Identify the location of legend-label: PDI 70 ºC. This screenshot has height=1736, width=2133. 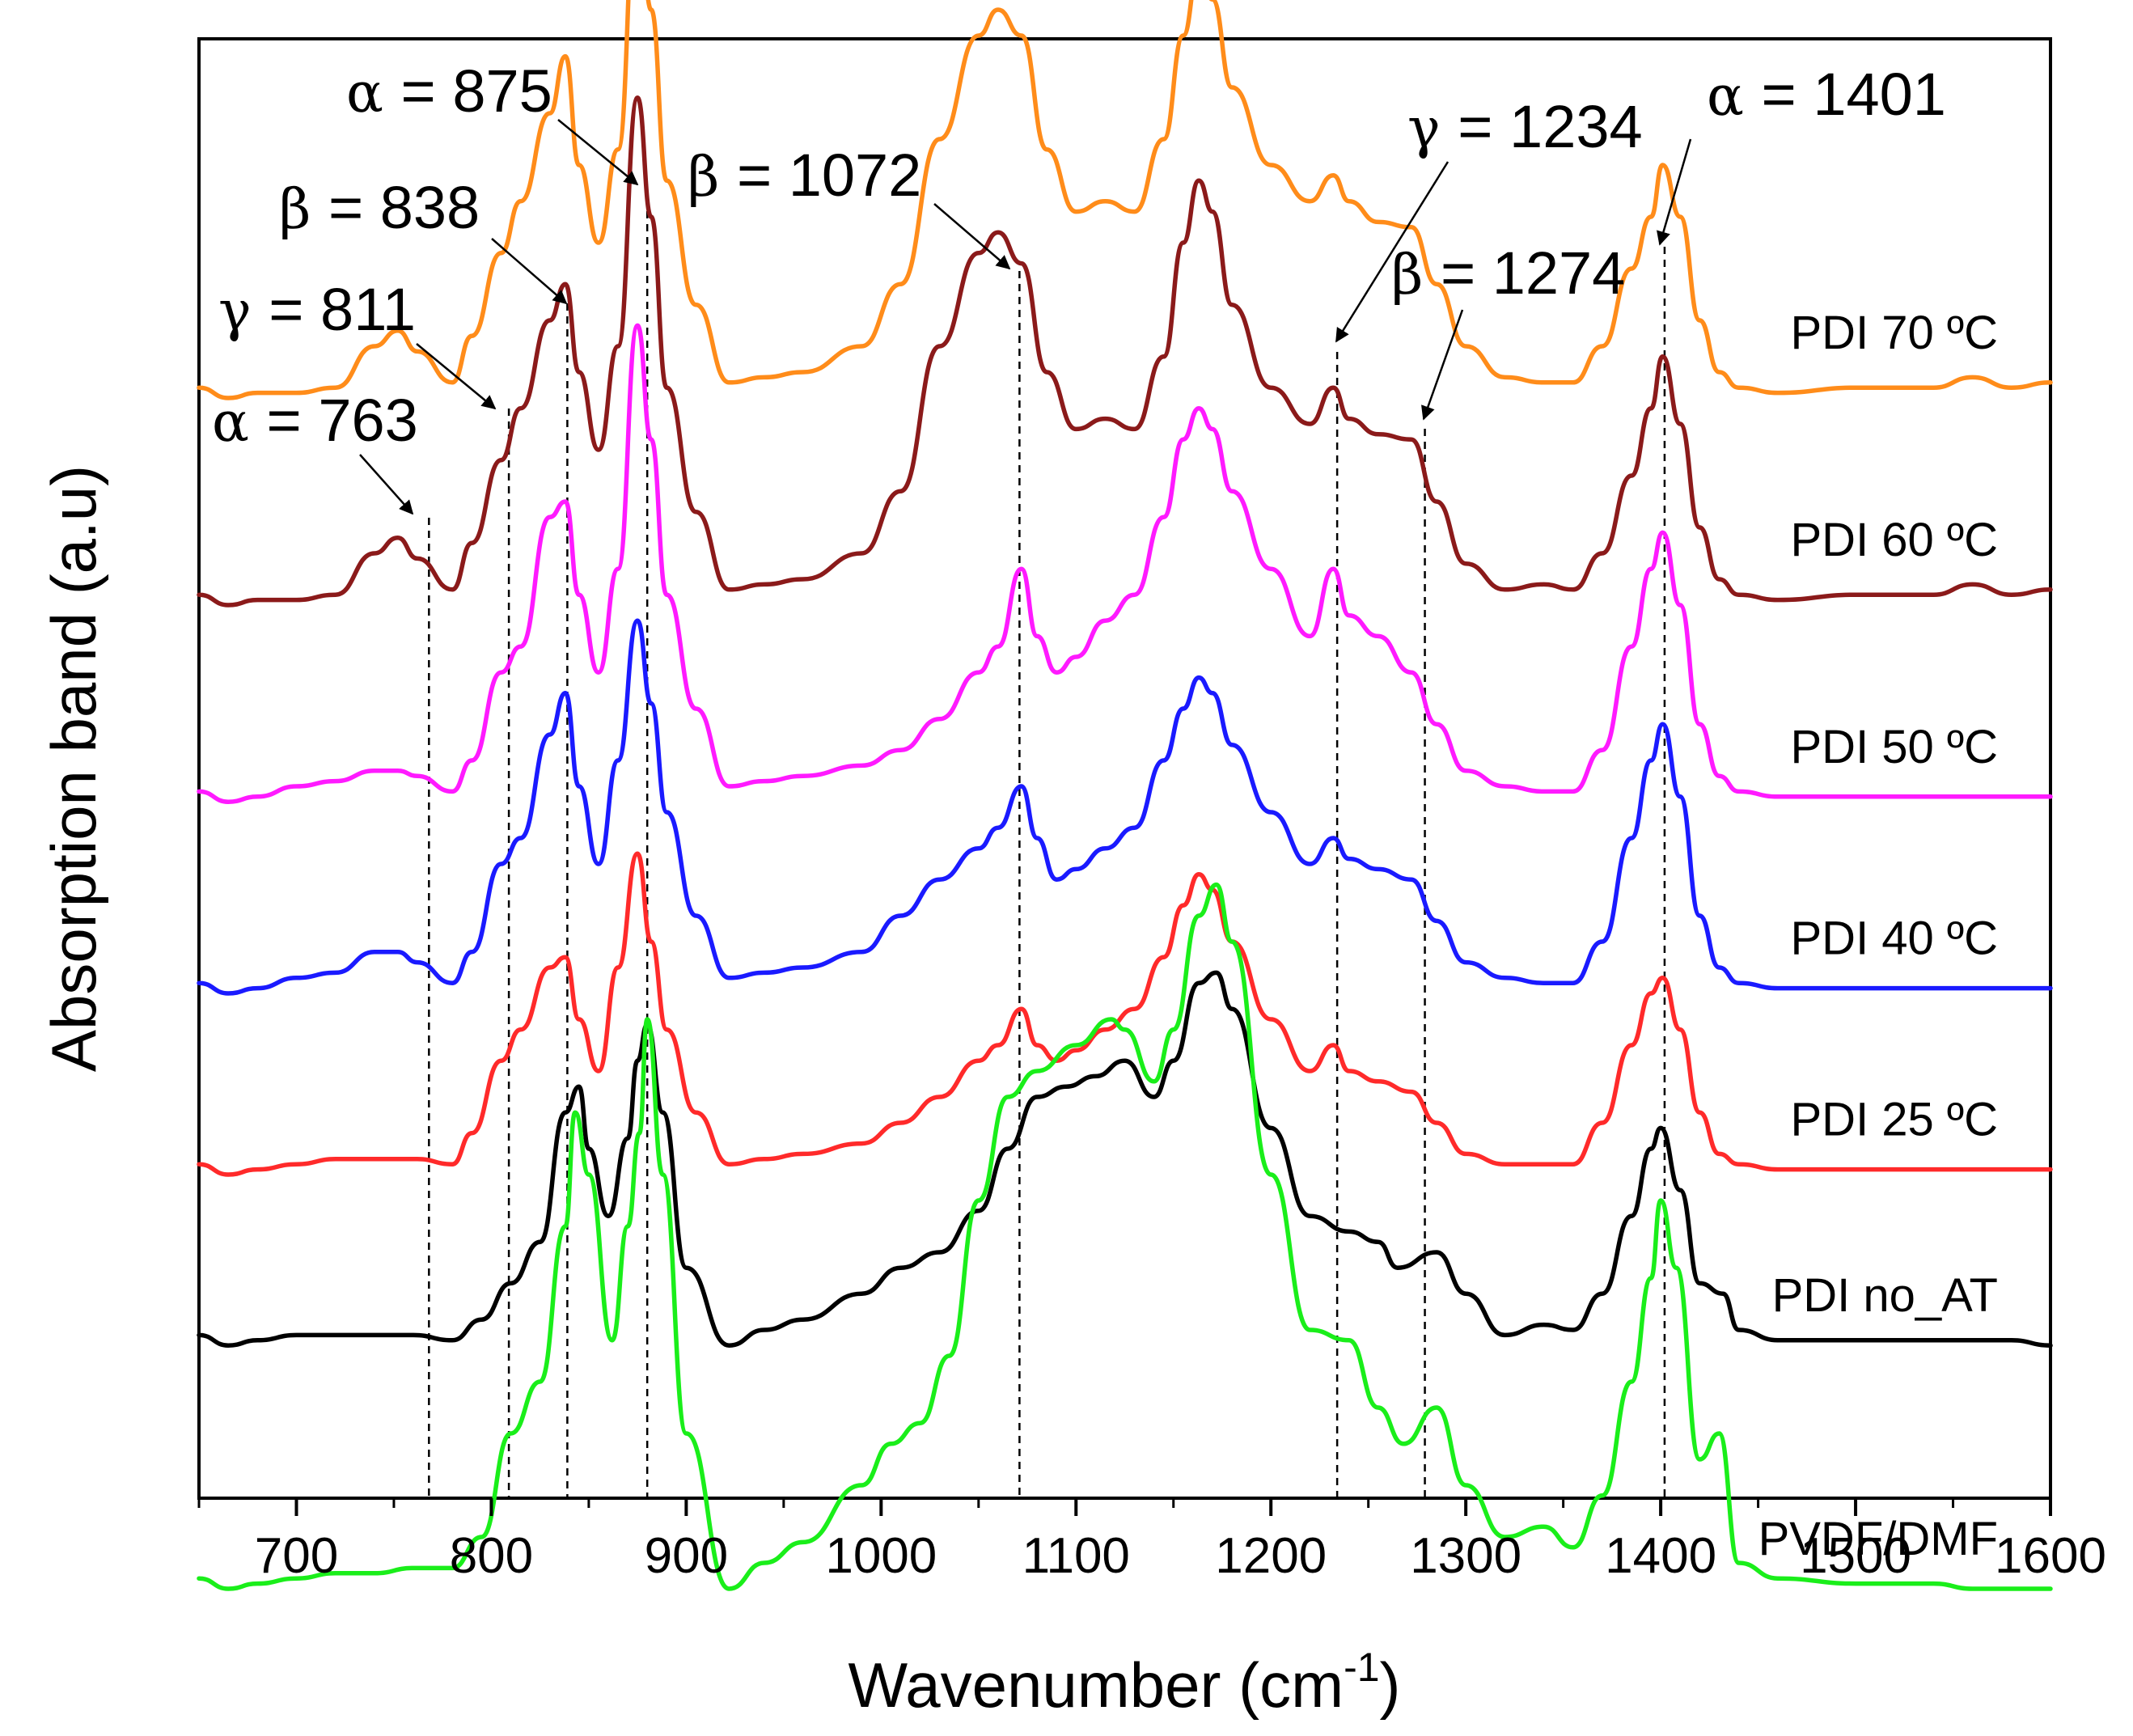
(1895, 333).